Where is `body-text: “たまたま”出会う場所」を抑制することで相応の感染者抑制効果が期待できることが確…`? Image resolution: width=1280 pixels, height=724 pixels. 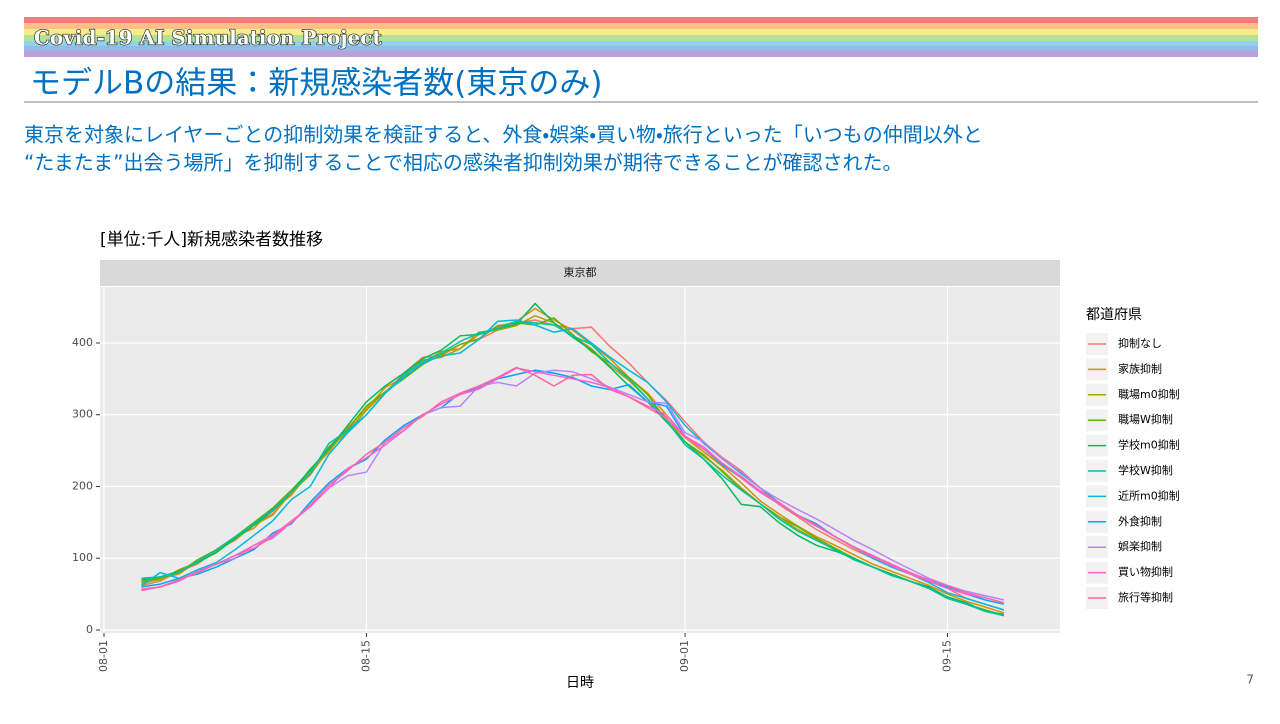 body-text: “たまたま”出会う場所」を抑制することで相応の感染者抑制効果が期待できることが確… is located at coordinates (463, 163).